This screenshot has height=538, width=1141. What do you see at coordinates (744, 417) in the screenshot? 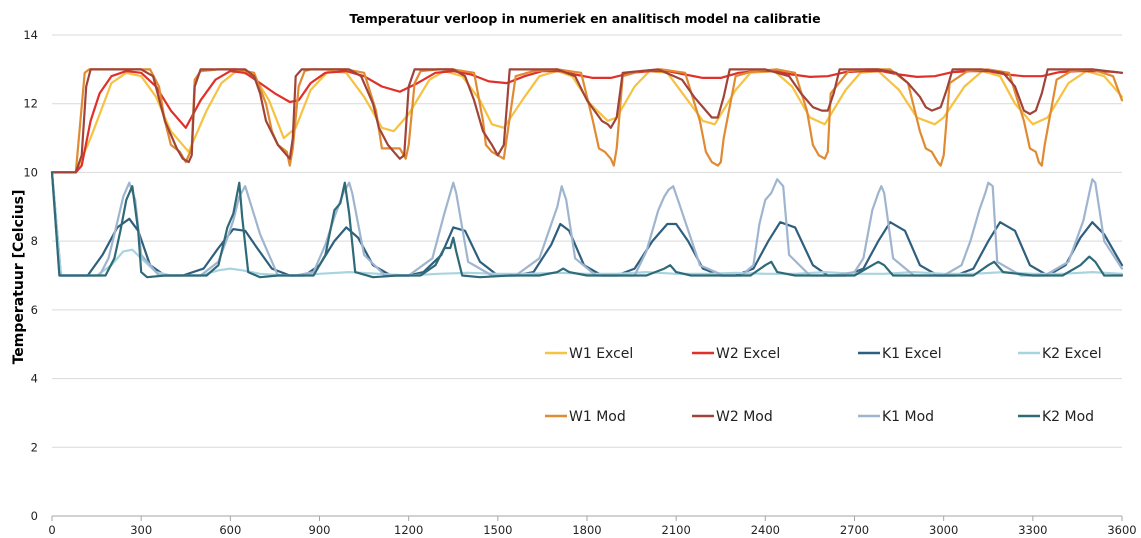
I see `legend-label-5: W2 Mod` at bounding box center [744, 417].